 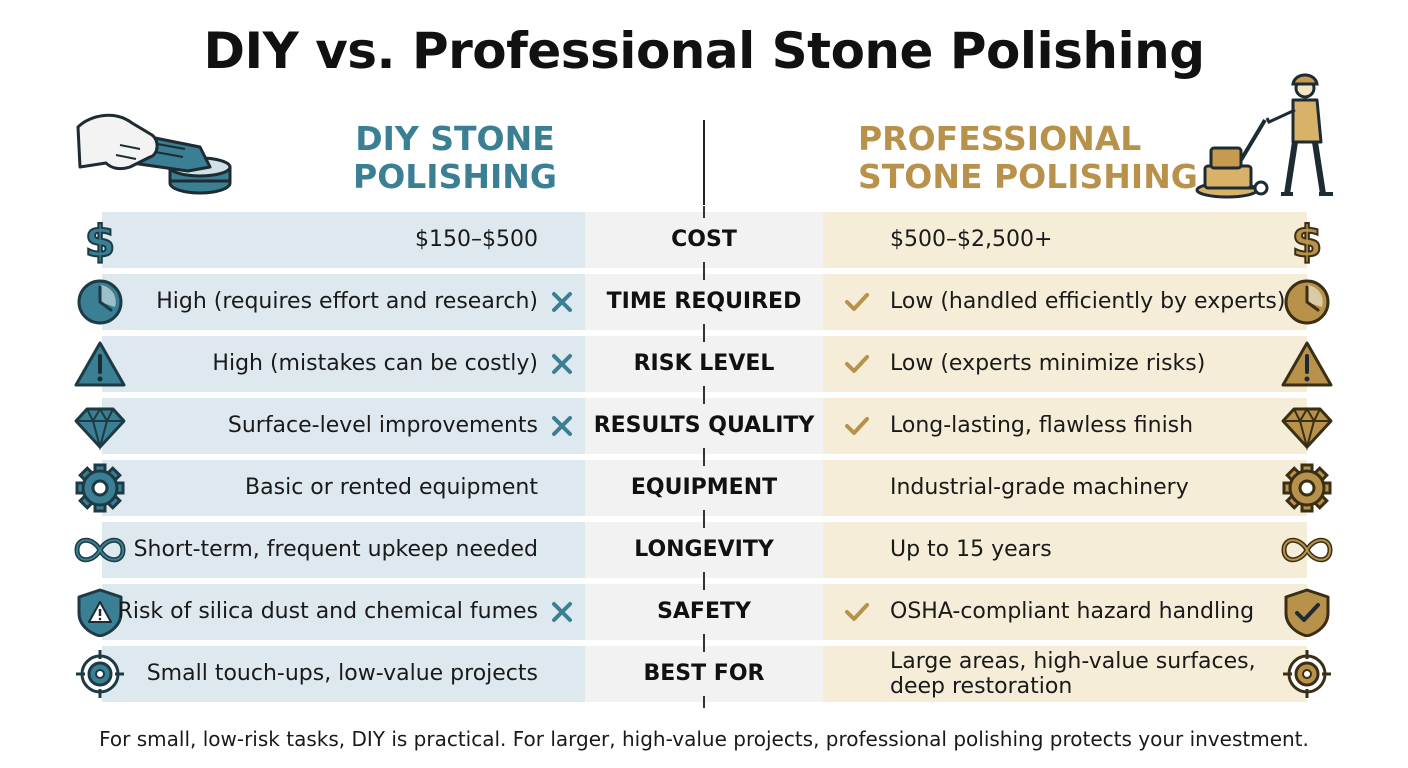 I want to click on category-label: LONGEVITY, so click(x=704, y=549).